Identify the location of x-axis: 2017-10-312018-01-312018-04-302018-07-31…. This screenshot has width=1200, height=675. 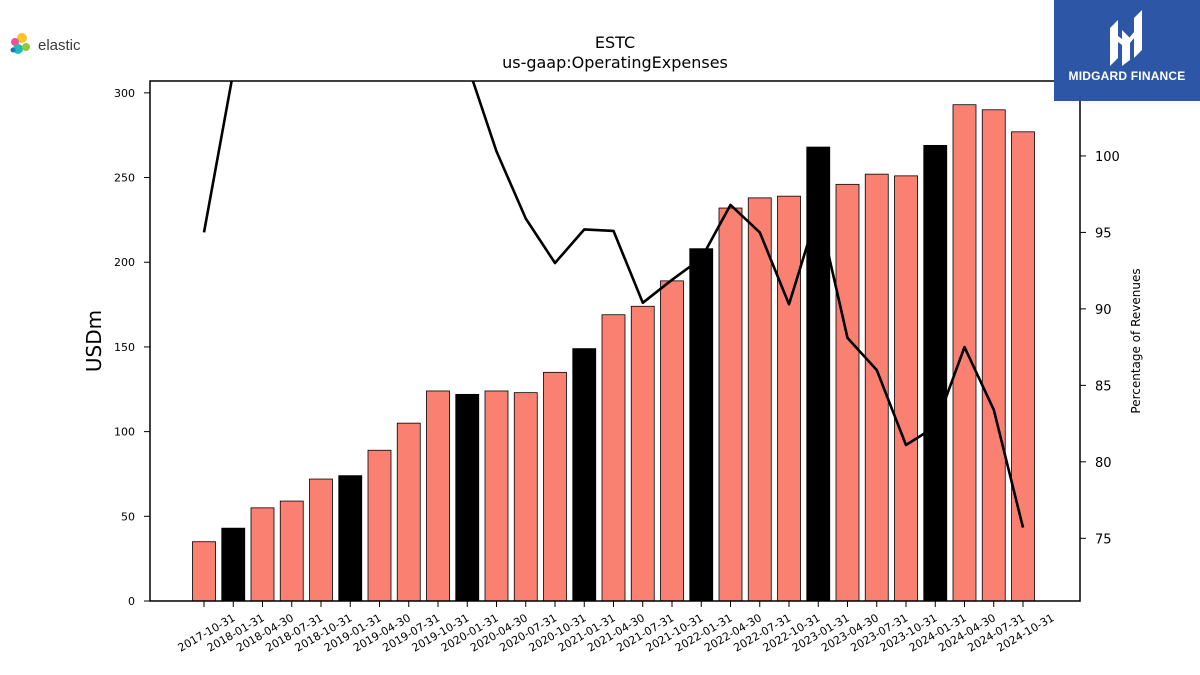
(616, 628).